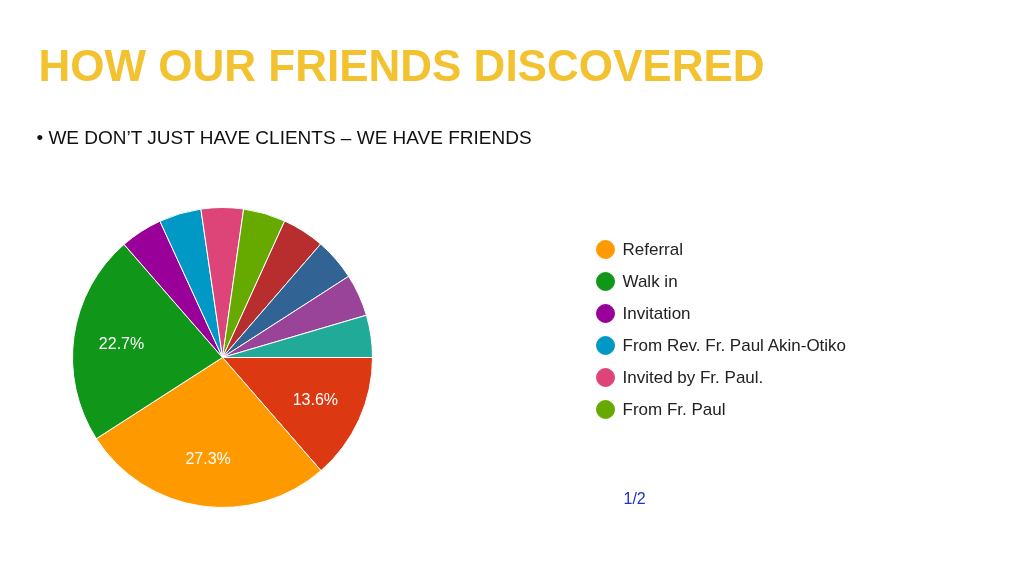 The height and width of the screenshot is (576, 1024). I want to click on data-label: 22.7%, so click(121, 343).